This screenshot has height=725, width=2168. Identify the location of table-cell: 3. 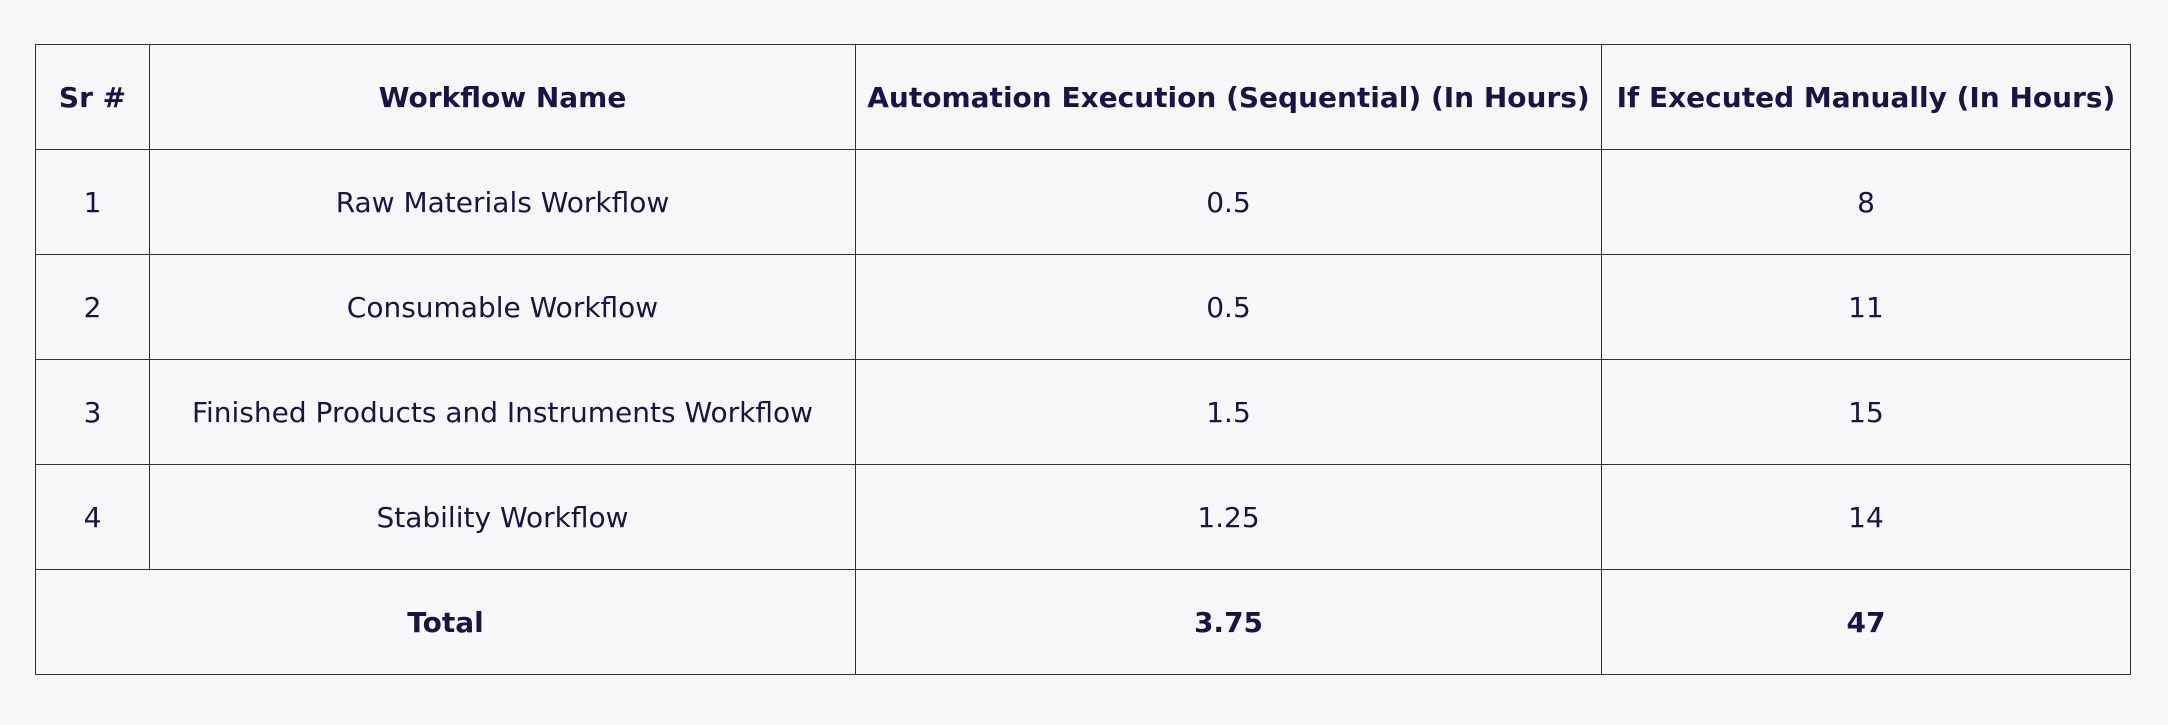
(92, 412).